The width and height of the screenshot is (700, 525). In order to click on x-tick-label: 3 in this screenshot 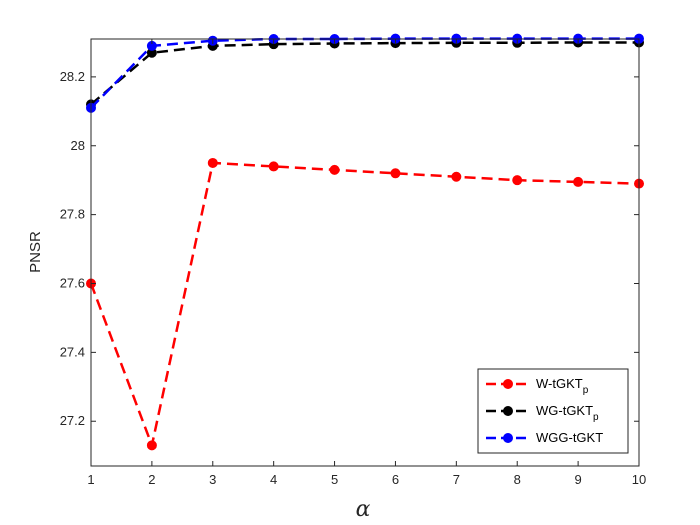, I will do `click(212, 479)`.